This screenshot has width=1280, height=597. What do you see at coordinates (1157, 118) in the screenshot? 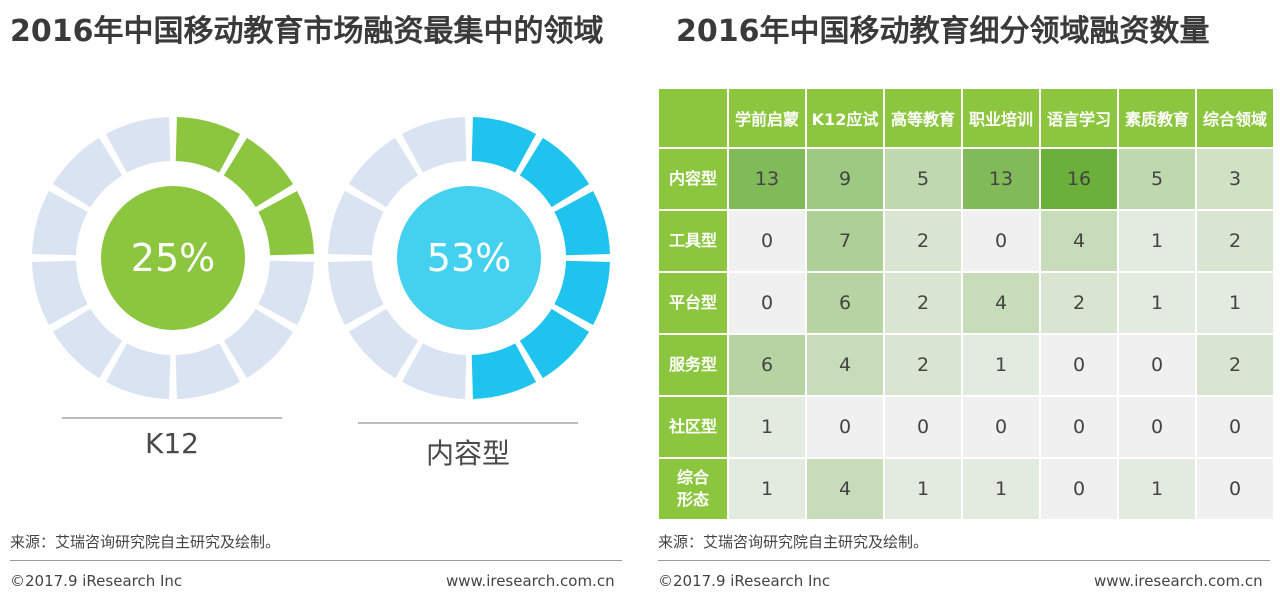
I see `column-header: 素质教育` at bounding box center [1157, 118].